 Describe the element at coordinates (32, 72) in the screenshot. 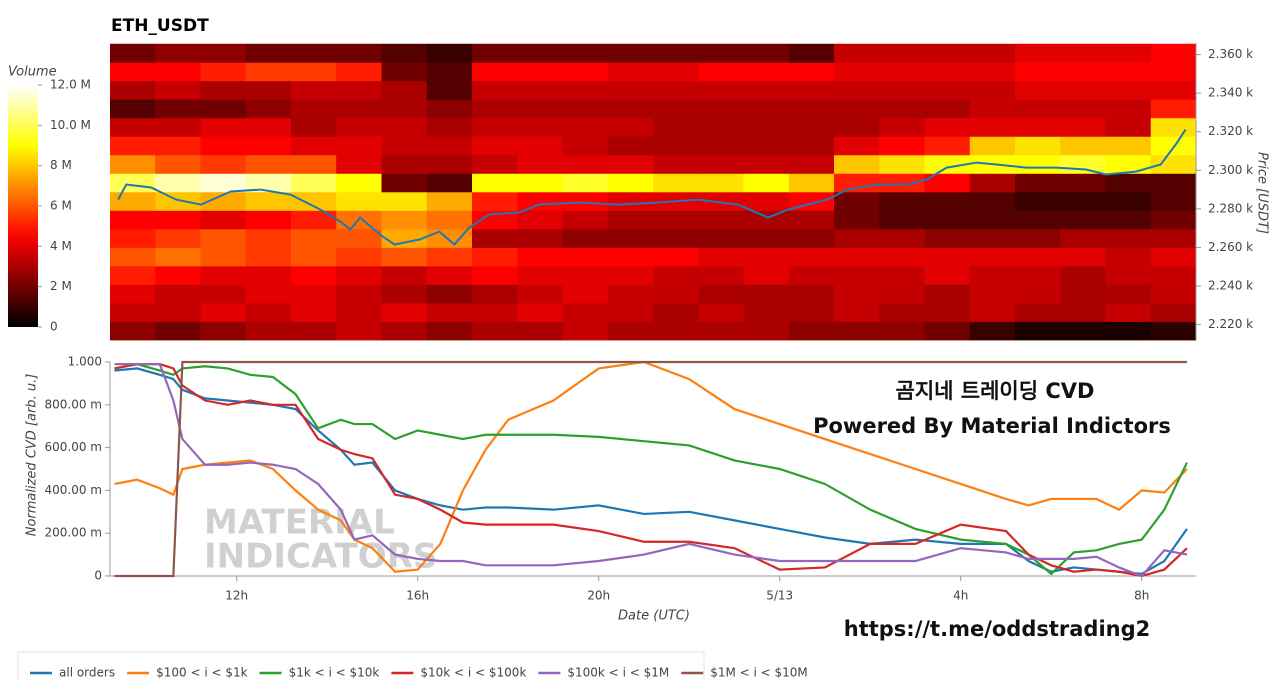

I see `colorbar-label: Volume` at that location.